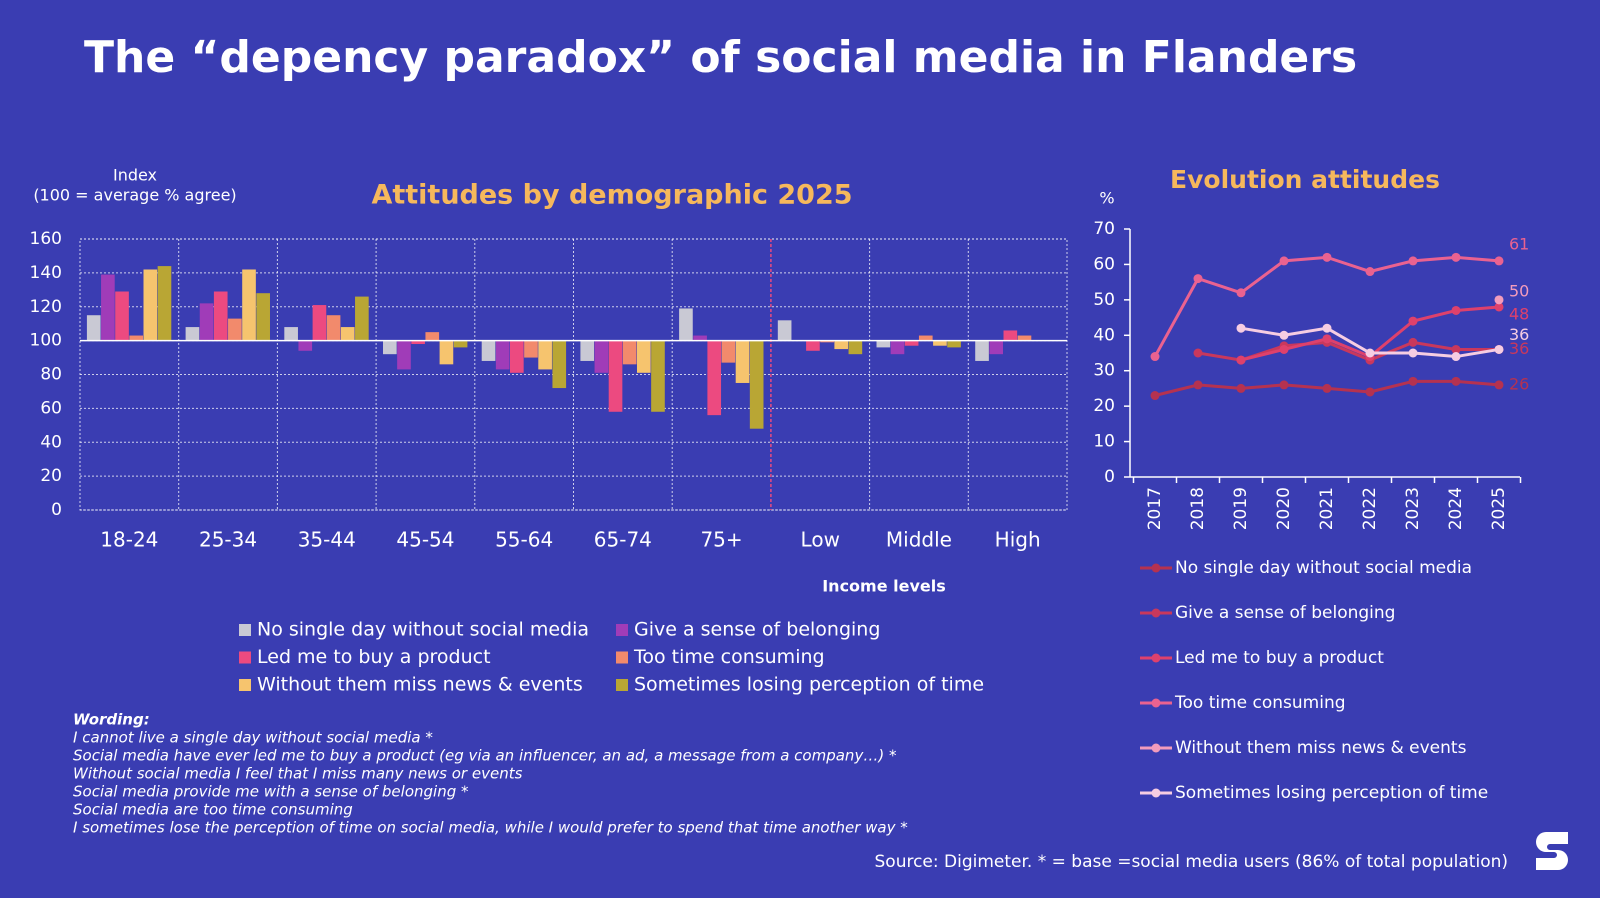 This screenshot has width=1600, height=898. Describe the element at coordinates (46, 273) in the screenshot. I see `y-tick-label: 140` at that location.